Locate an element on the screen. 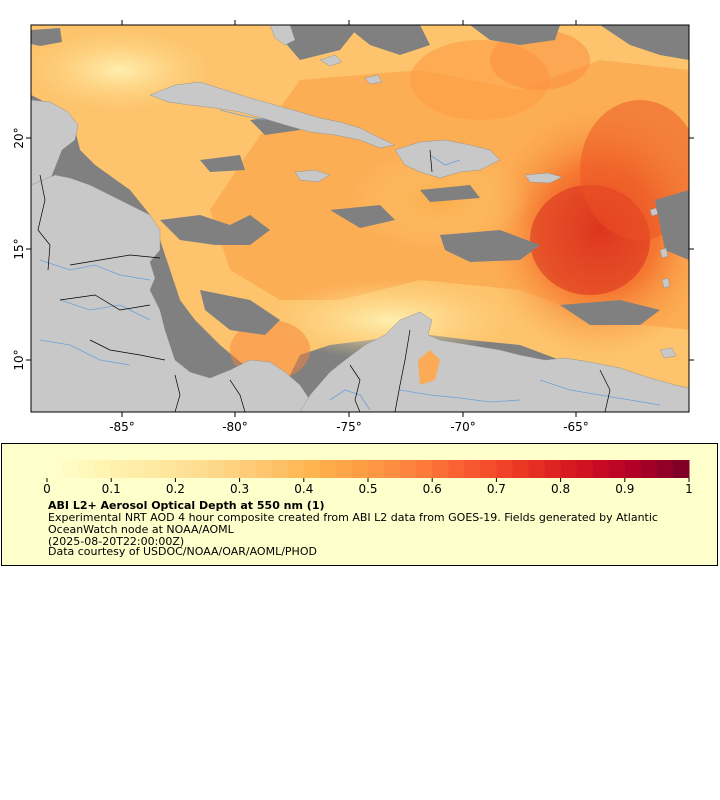 The height and width of the screenshot is (800, 720). colorbar-tick-label: 0.7 is located at coordinates (496, 489).